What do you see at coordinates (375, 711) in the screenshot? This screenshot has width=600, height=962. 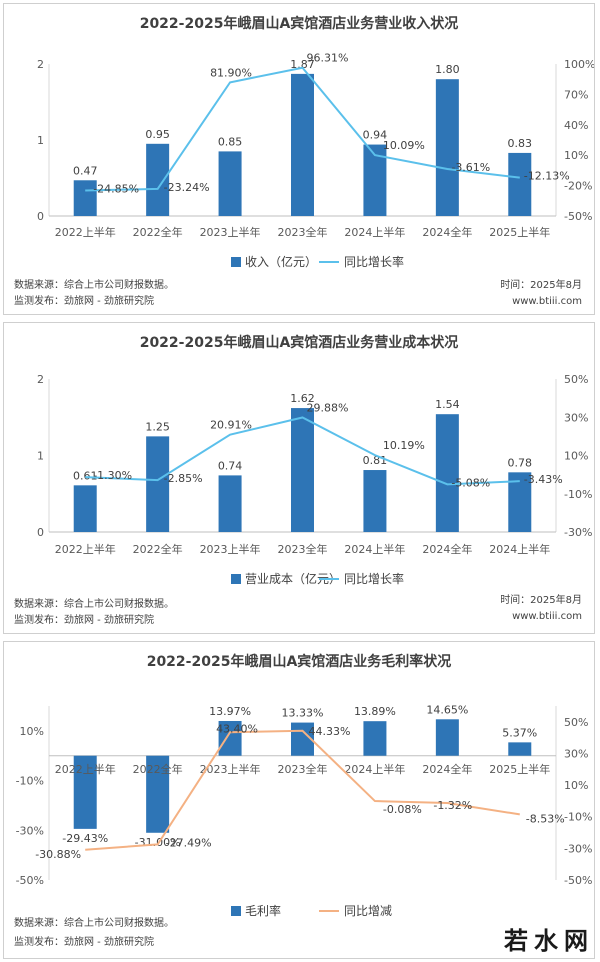 I see `bar-data-label: 13.89%` at bounding box center [375, 711].